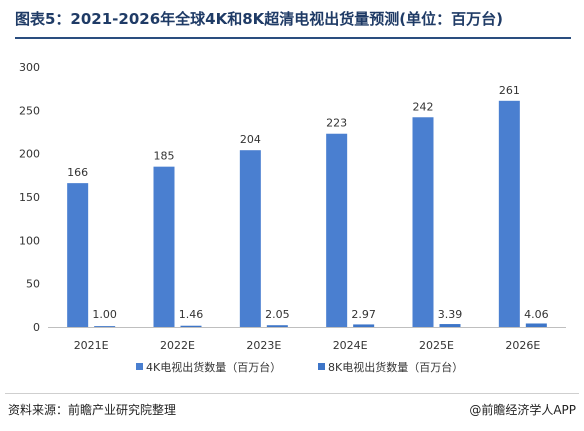 This screenshot has width=584, height=431. I want to click on y-tick-label: 300, so click(29, 67).